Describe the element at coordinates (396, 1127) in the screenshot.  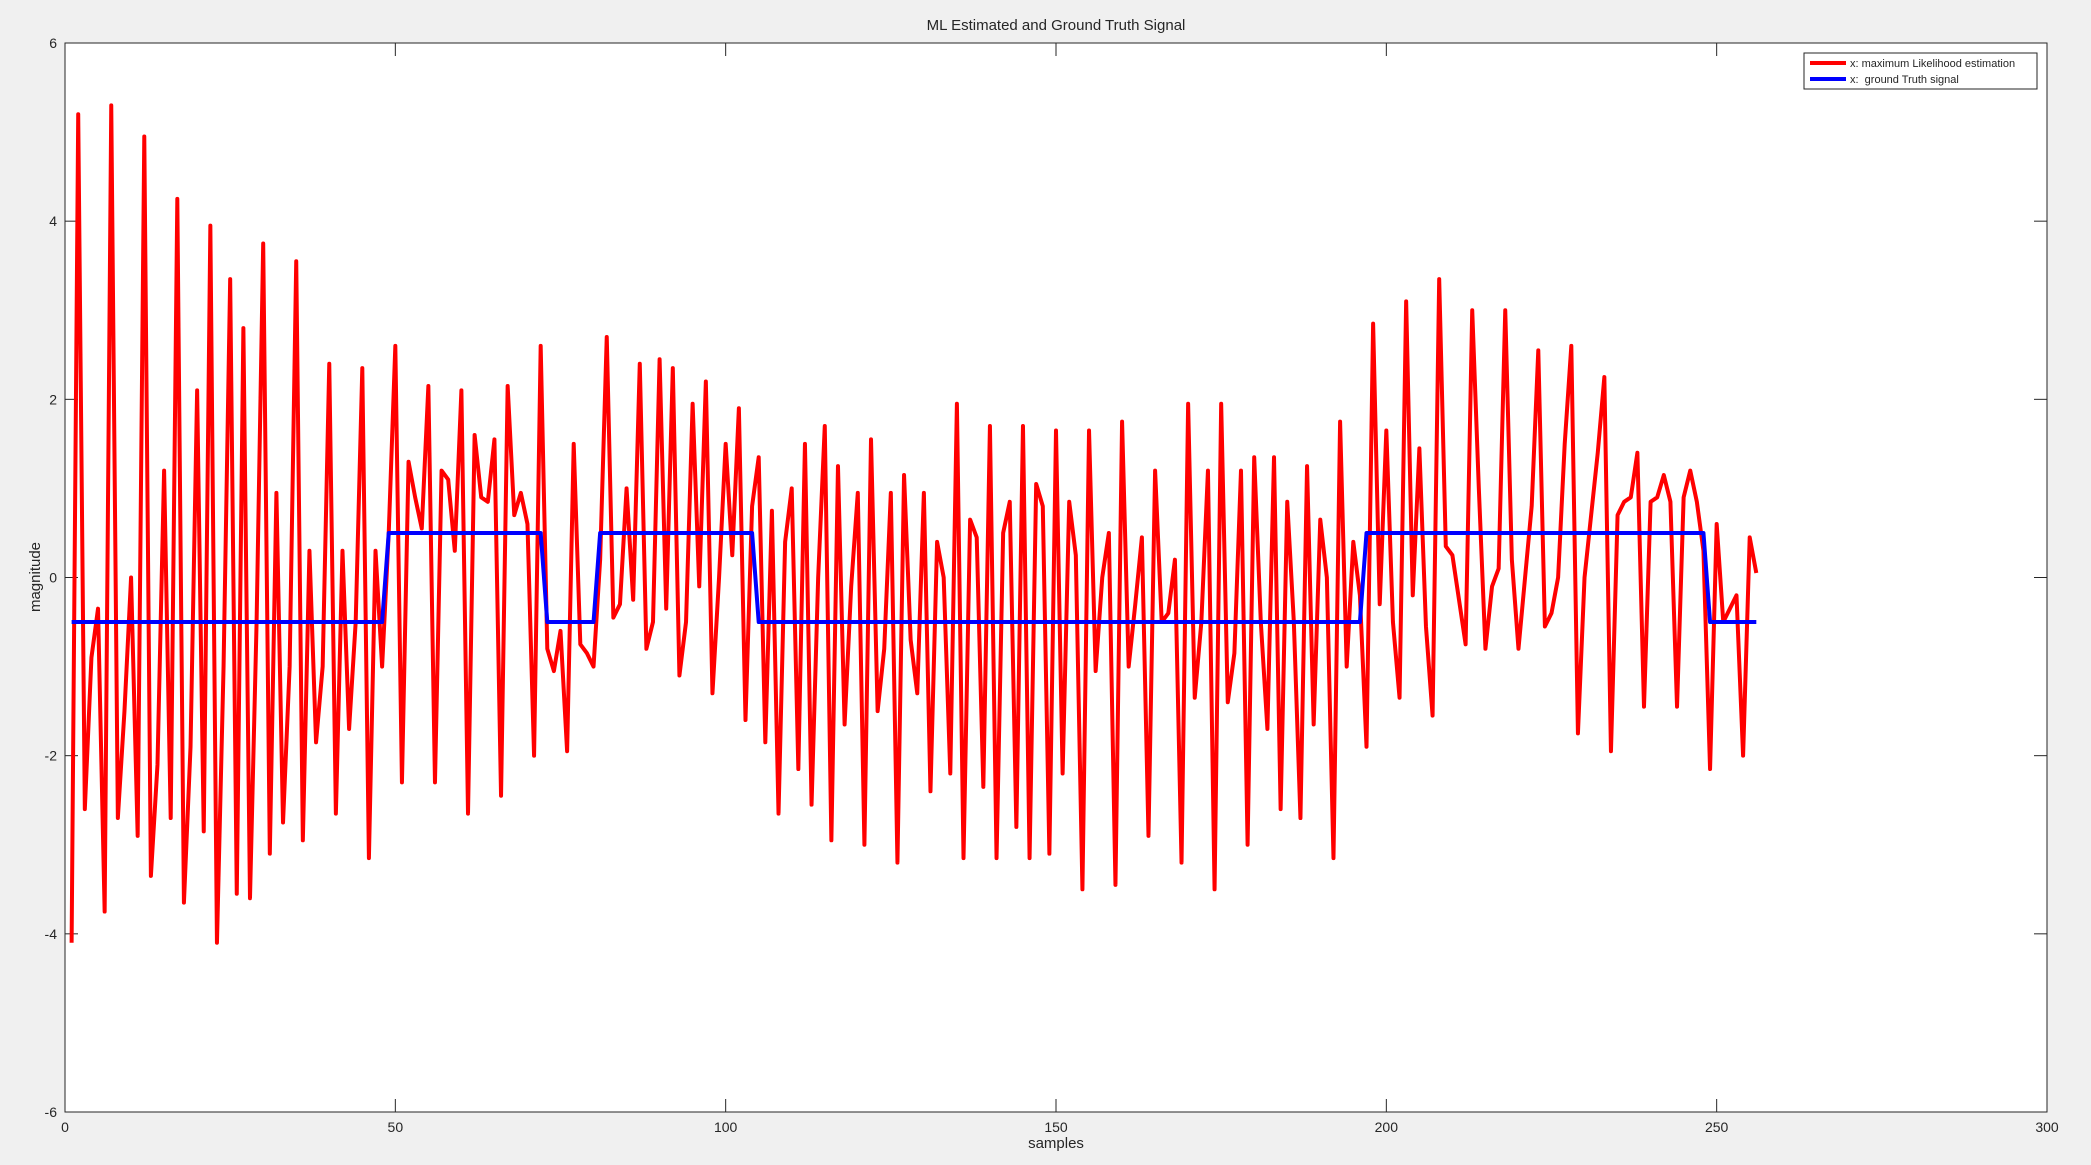
I see `x-tick-label: 50` at that location.